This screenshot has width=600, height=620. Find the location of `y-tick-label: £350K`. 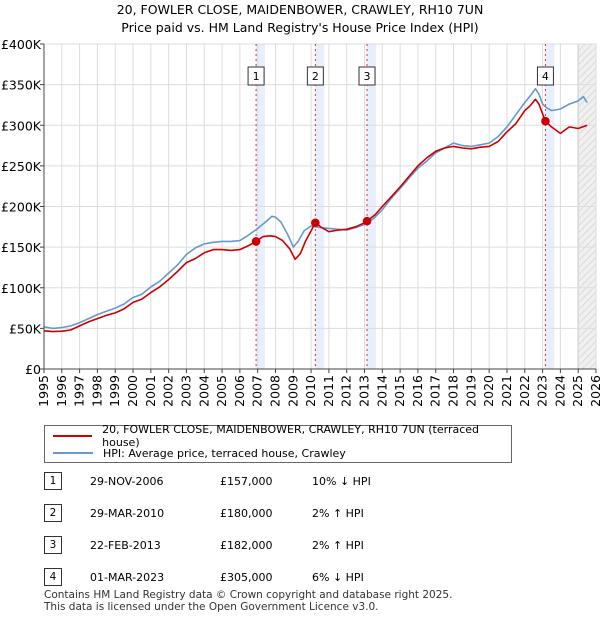

y-tick-label: £350K is located at coordinates (21, 85).